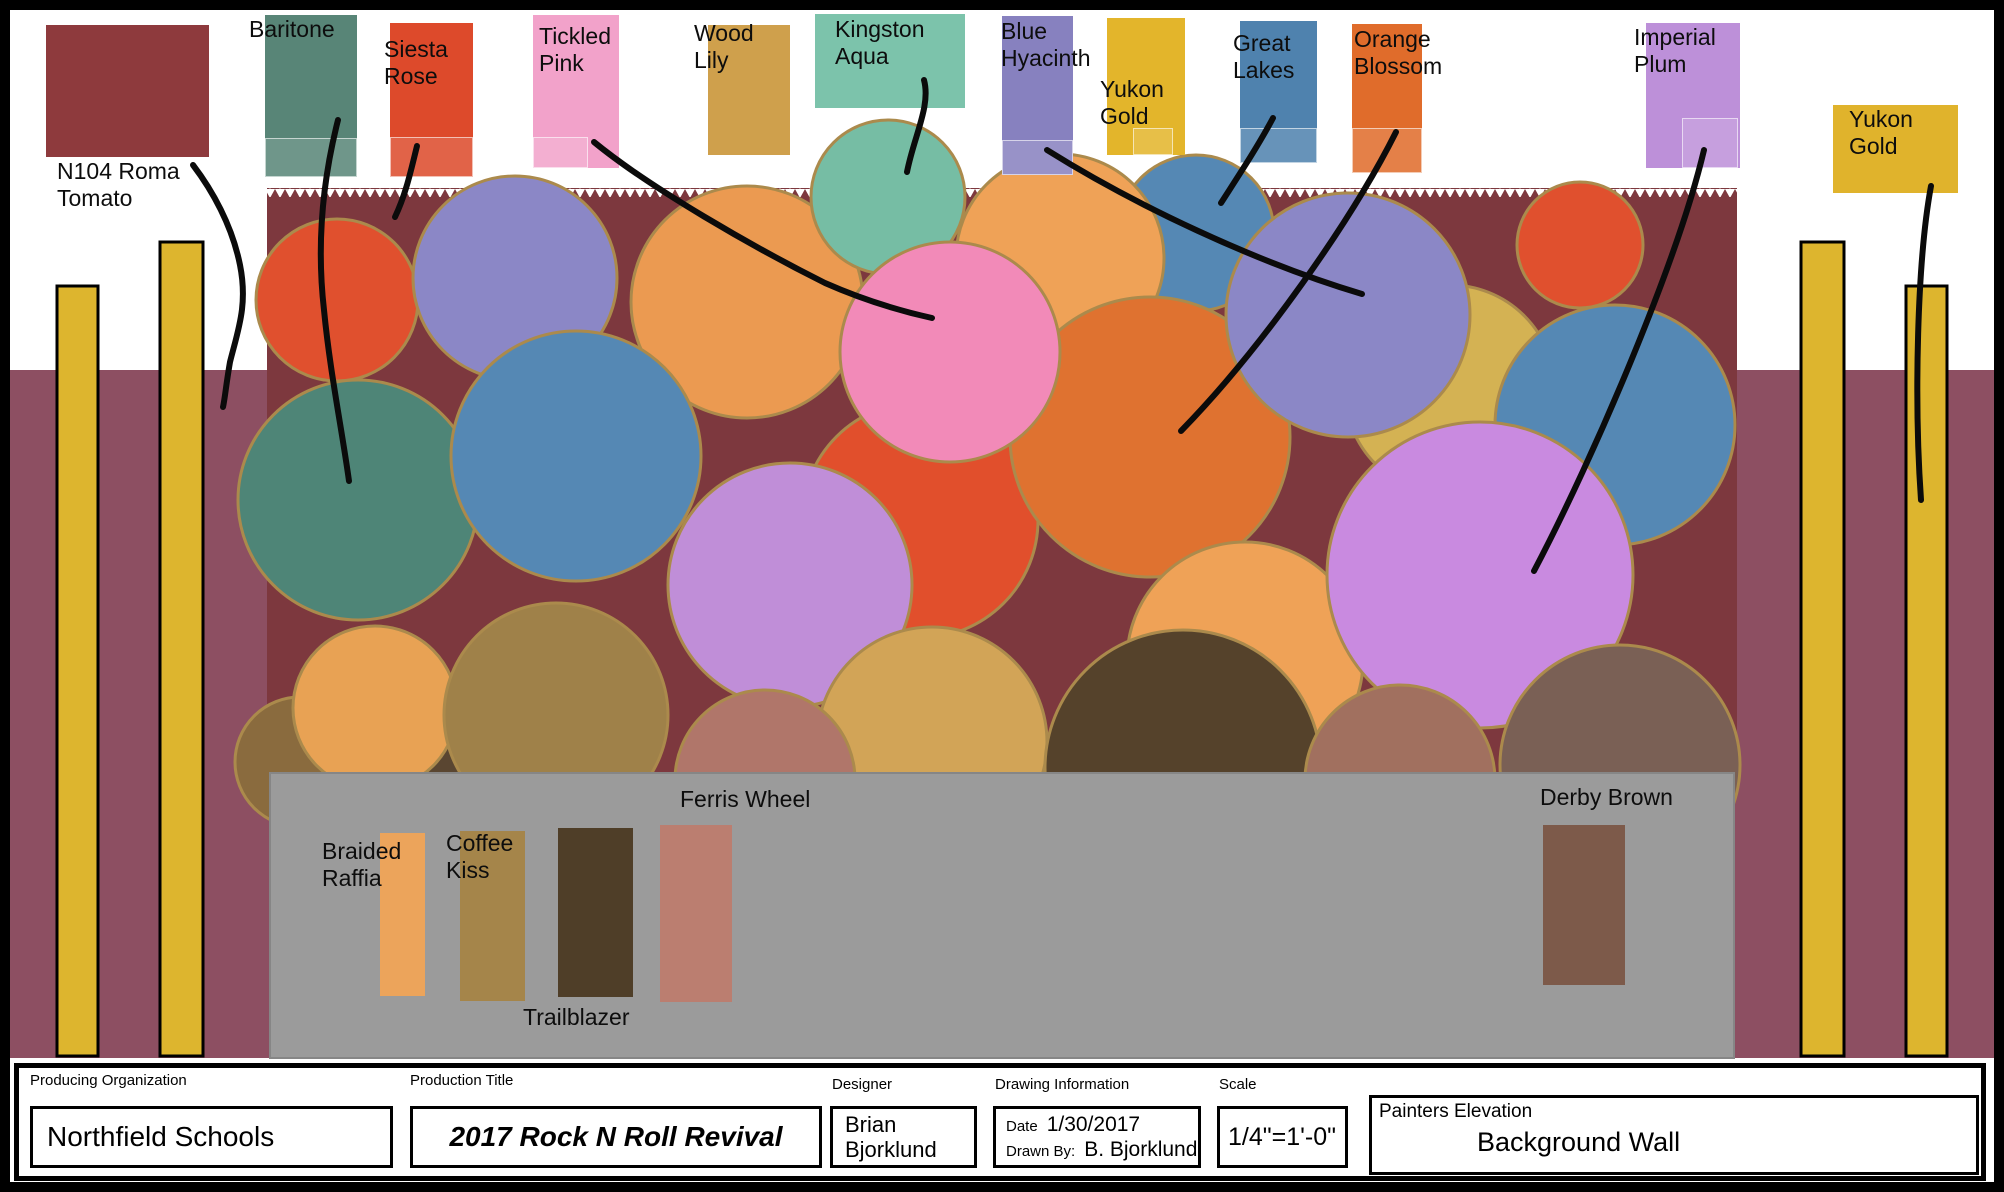  I want to click on annotation-line-baritone, so click(334, 300).